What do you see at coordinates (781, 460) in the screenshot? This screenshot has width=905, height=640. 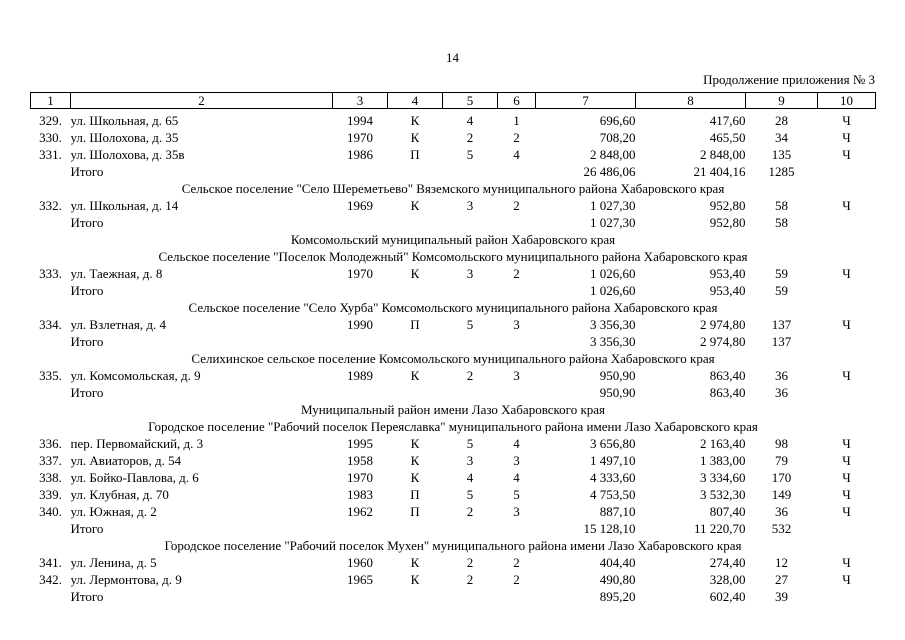 I see `cell-col-9: 79` at bounding box center [781, 460].